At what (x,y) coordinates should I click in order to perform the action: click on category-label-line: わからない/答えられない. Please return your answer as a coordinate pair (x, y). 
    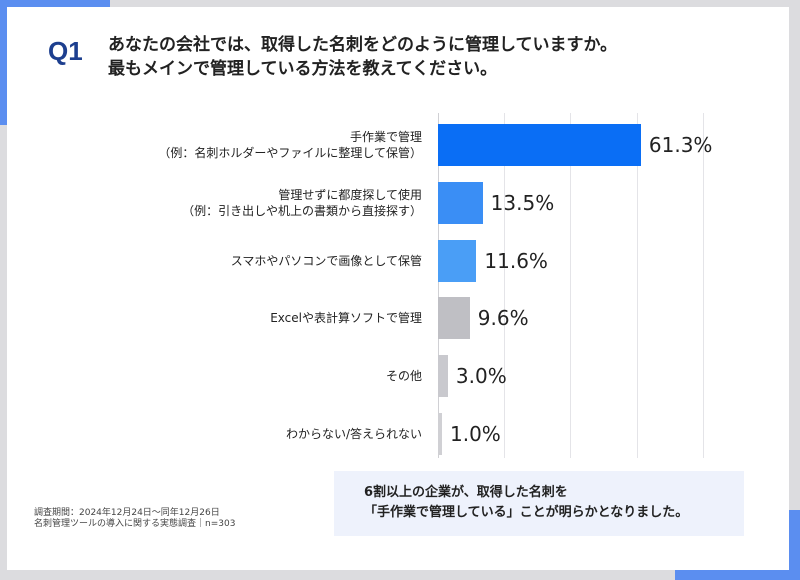
    Looking at the image, I should click on (353, 434).